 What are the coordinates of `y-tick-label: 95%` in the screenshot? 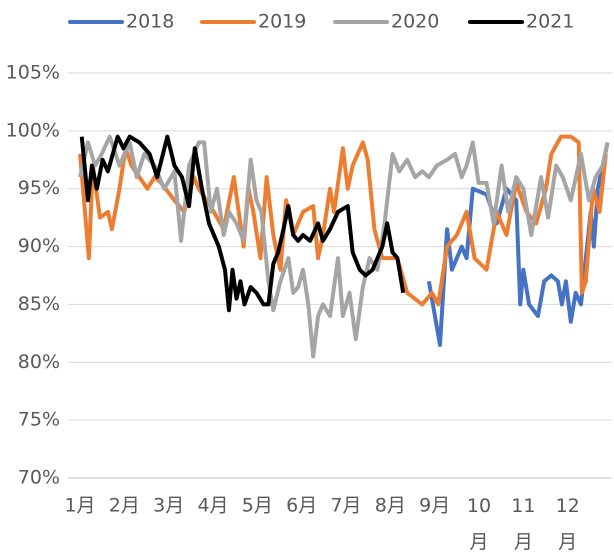 It's located at (39, 188).